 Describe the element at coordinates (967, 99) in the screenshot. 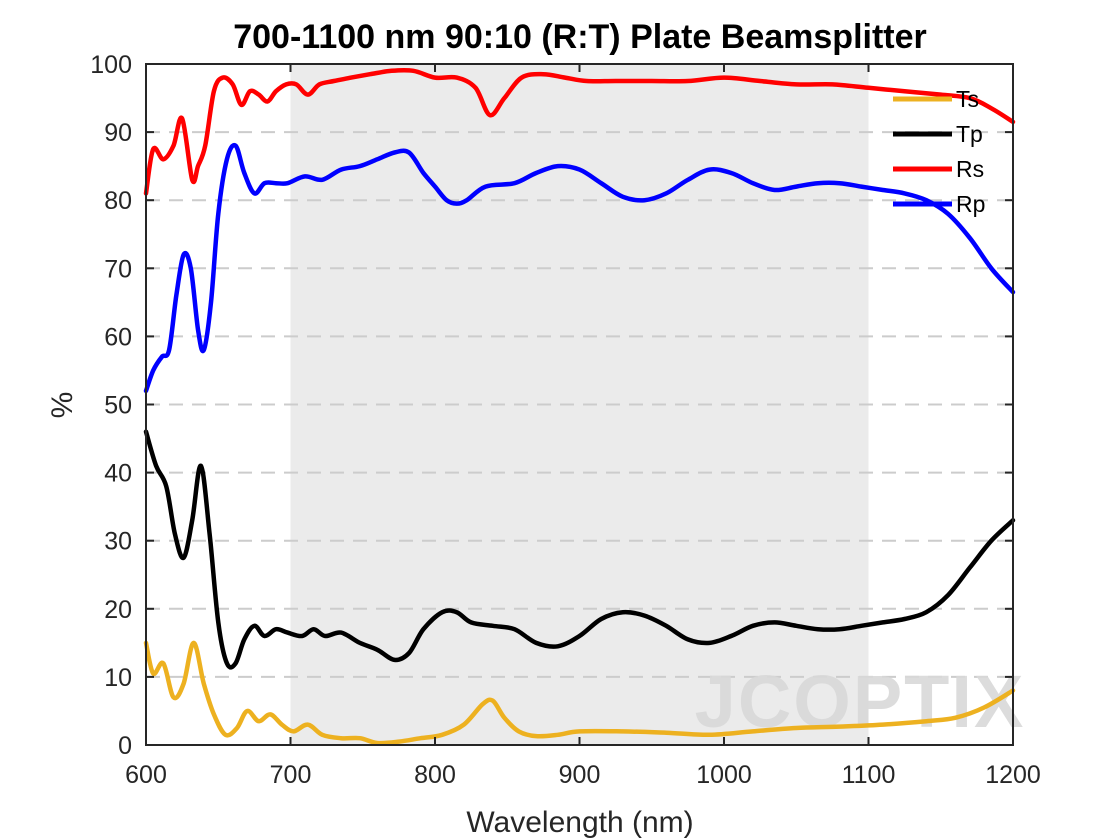

I see `legend-label-ts: Ts` at that location.